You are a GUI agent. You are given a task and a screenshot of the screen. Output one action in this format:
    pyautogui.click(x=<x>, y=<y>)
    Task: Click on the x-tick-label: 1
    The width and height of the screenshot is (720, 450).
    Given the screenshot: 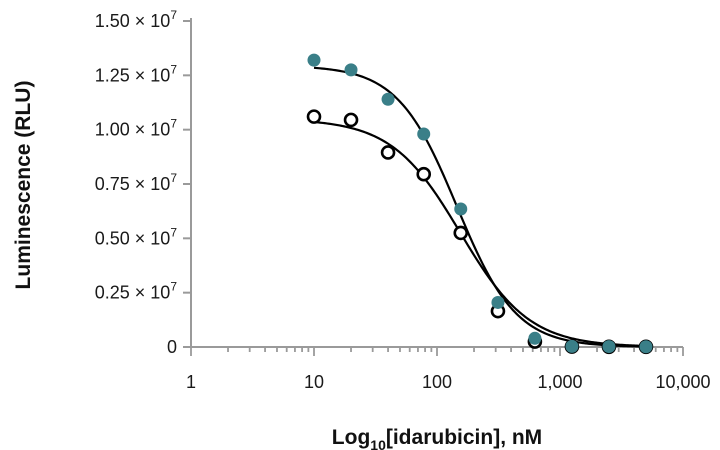 What is the action you would take?
    pyautogui.click(x=191, y=382)
    